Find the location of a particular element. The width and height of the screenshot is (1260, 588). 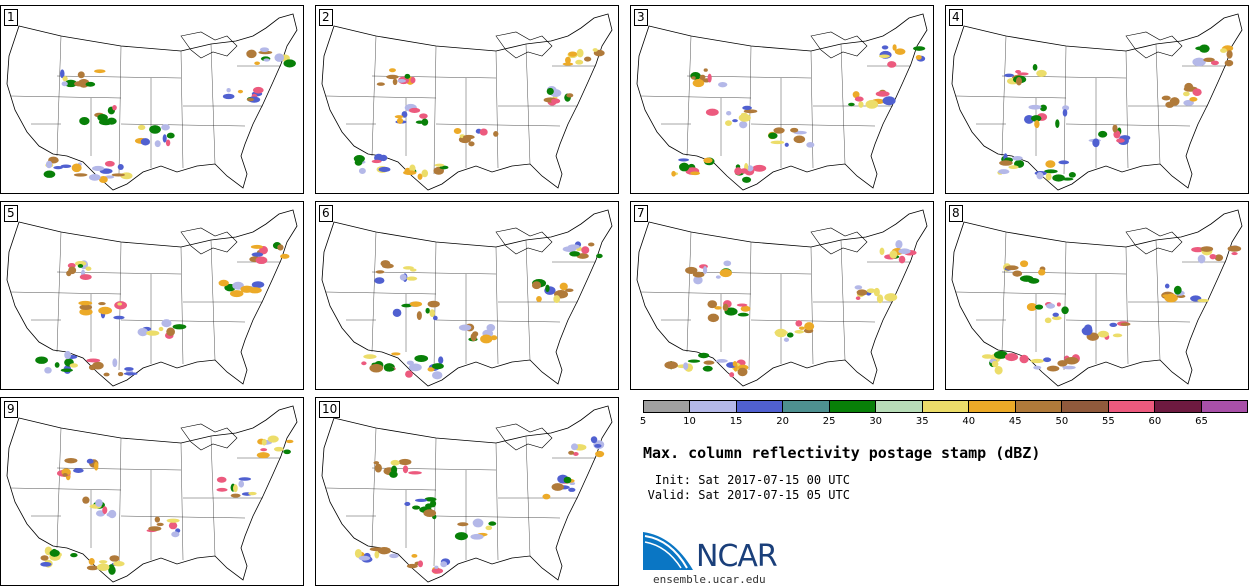

source-url: ensemble.ucar.edu is located at coordinates (709, 579).